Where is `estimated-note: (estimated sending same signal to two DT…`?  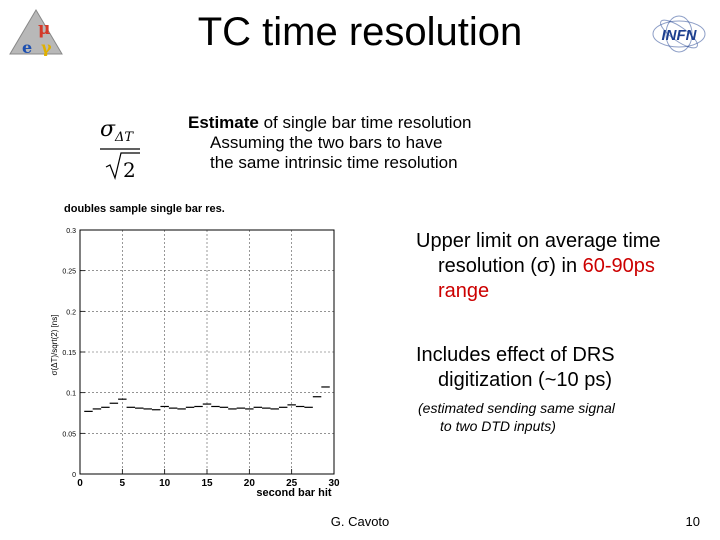
estimated-note: (estimated sending same signal to two DT… is located at coordinates (568, 417).